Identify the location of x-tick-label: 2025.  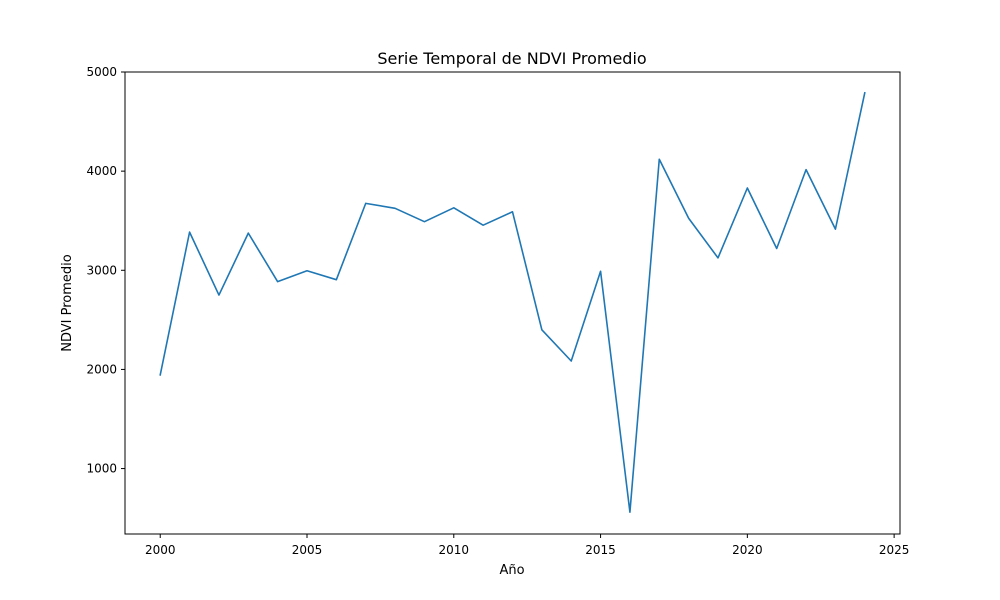
(894, 550).